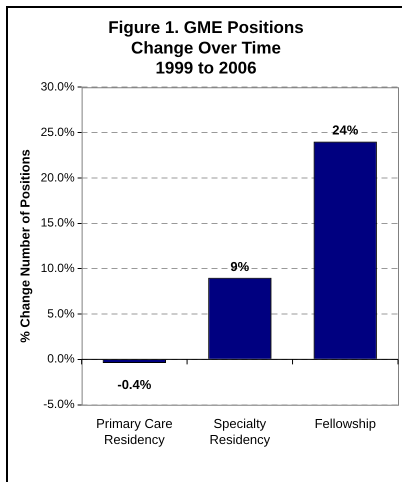 This screenshot has width=404, height=482. Describe the element at coordinates (24, 246) in the screenshot. I see `y-axis-title: % Change Number of Positions` at that location.